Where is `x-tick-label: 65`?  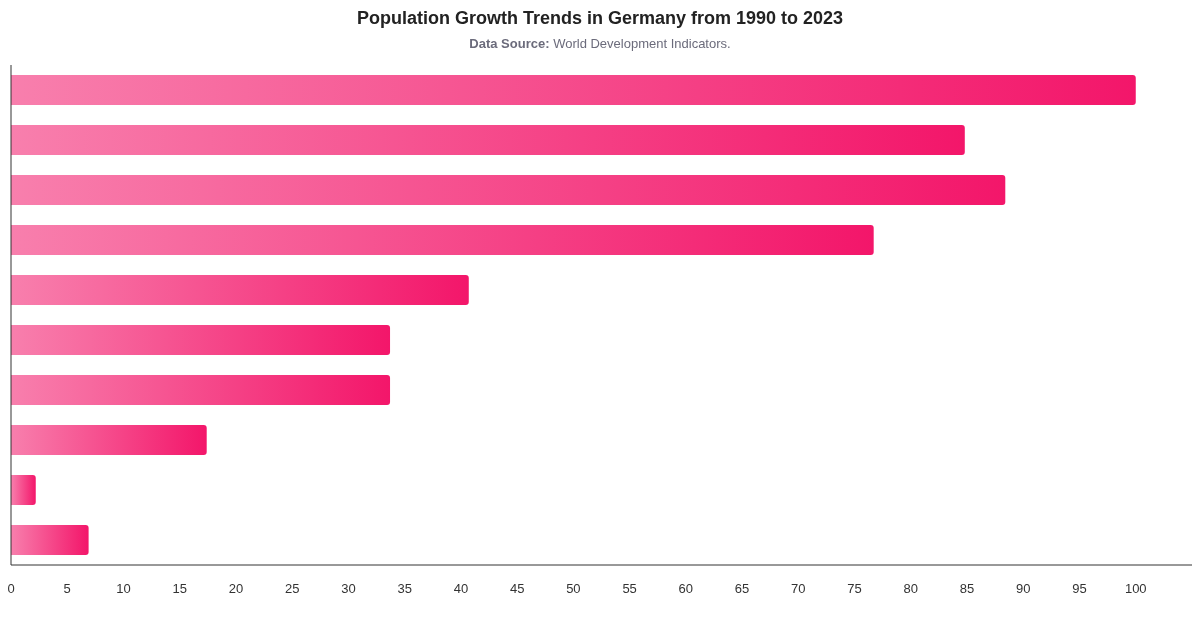 x-tick-label: 65 is located at coordinates (742, 588).